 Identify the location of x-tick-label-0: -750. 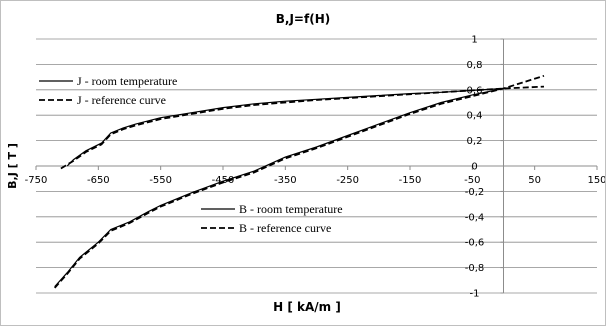
(36, 180).